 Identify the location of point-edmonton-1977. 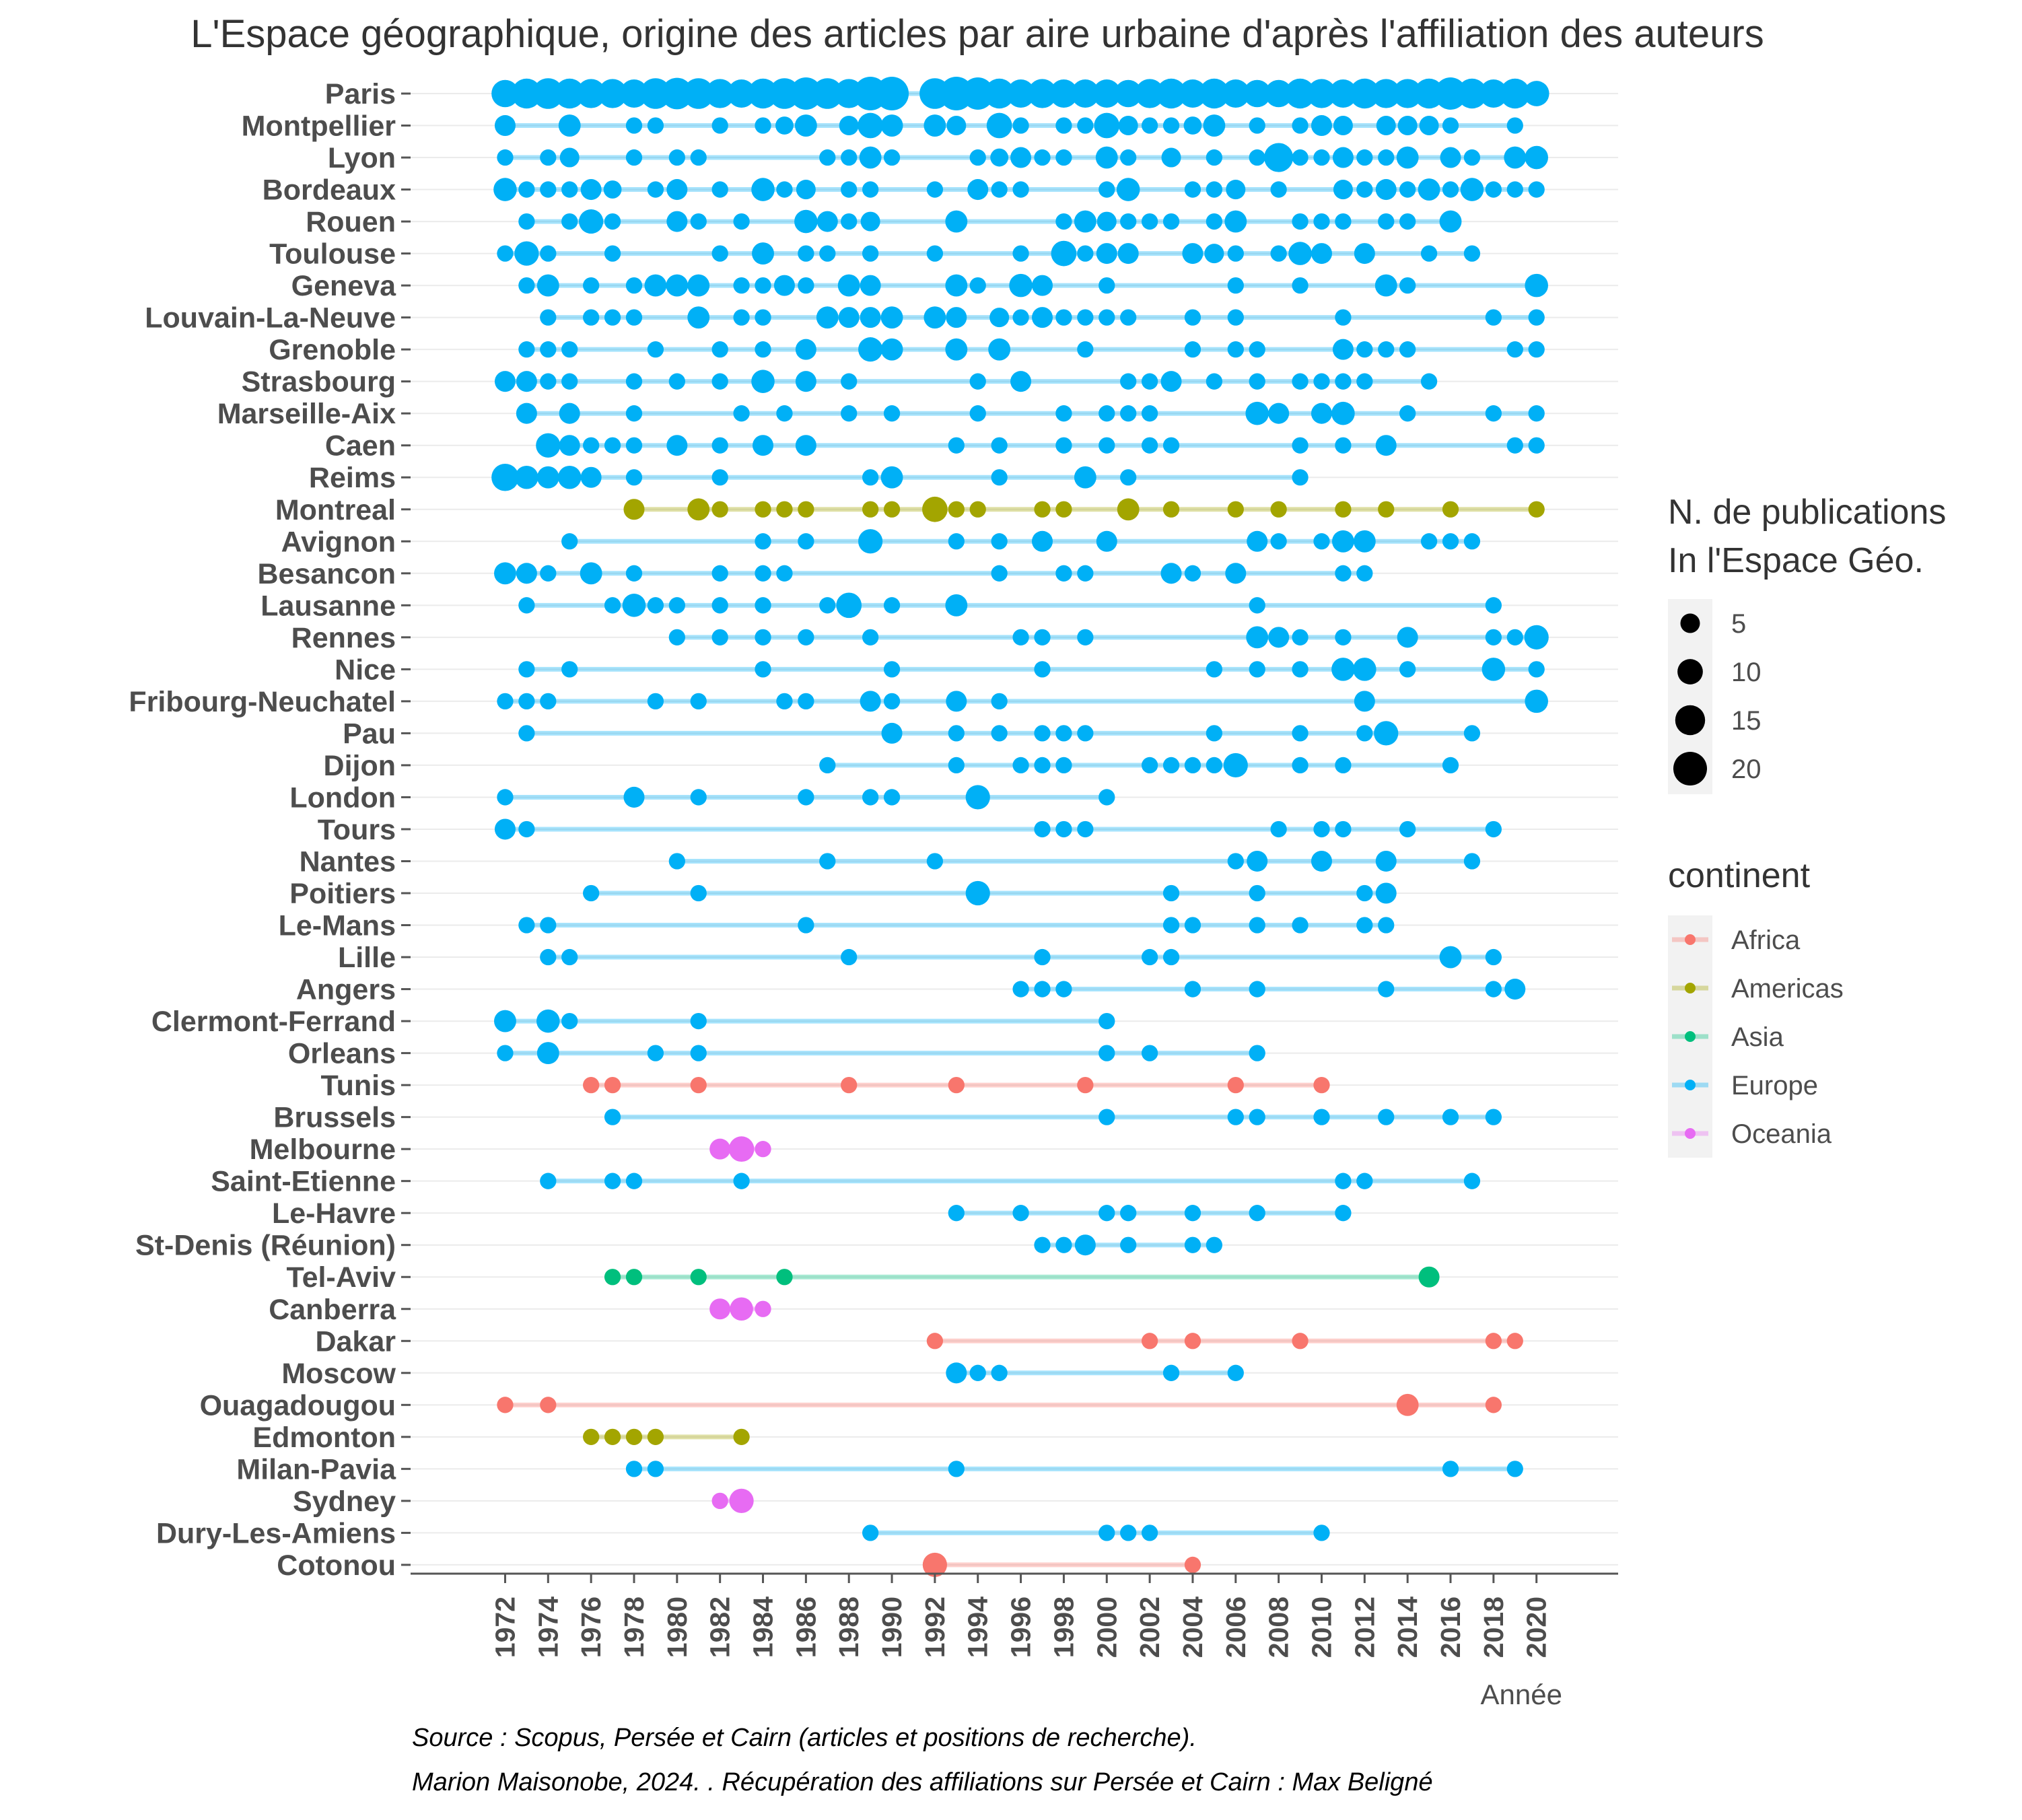
(612, 1436).